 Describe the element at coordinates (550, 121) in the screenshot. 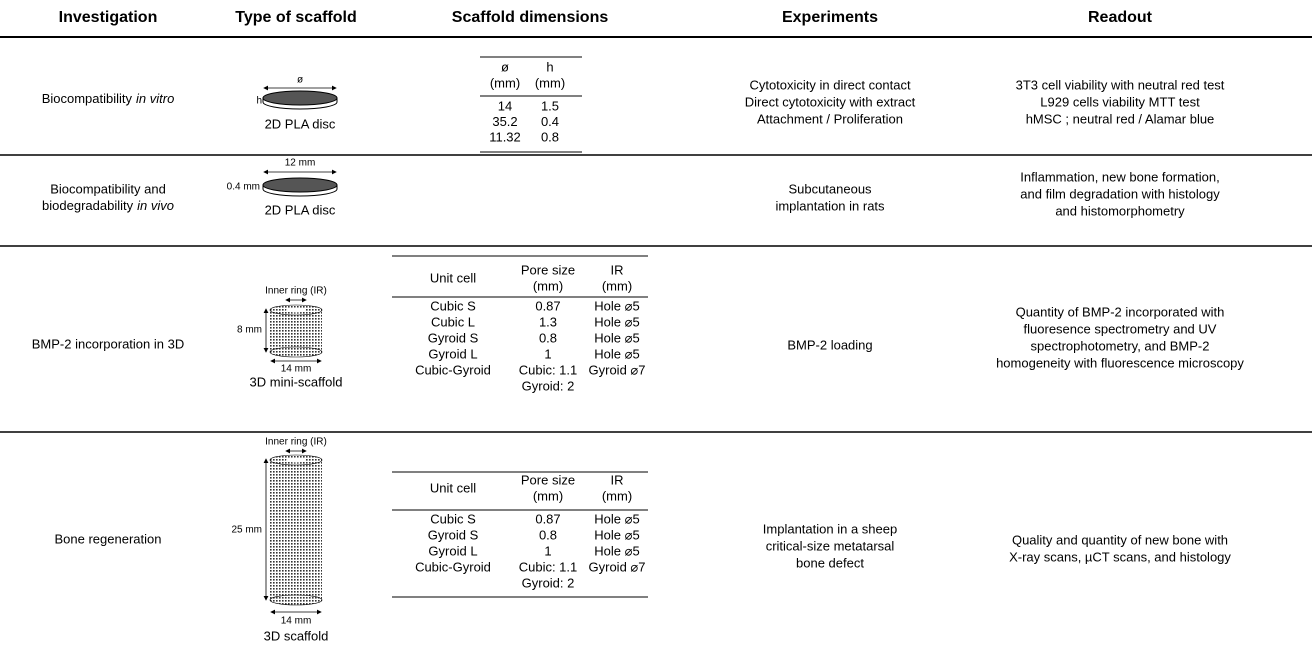

I see `table-cell: 0.4` at that location.